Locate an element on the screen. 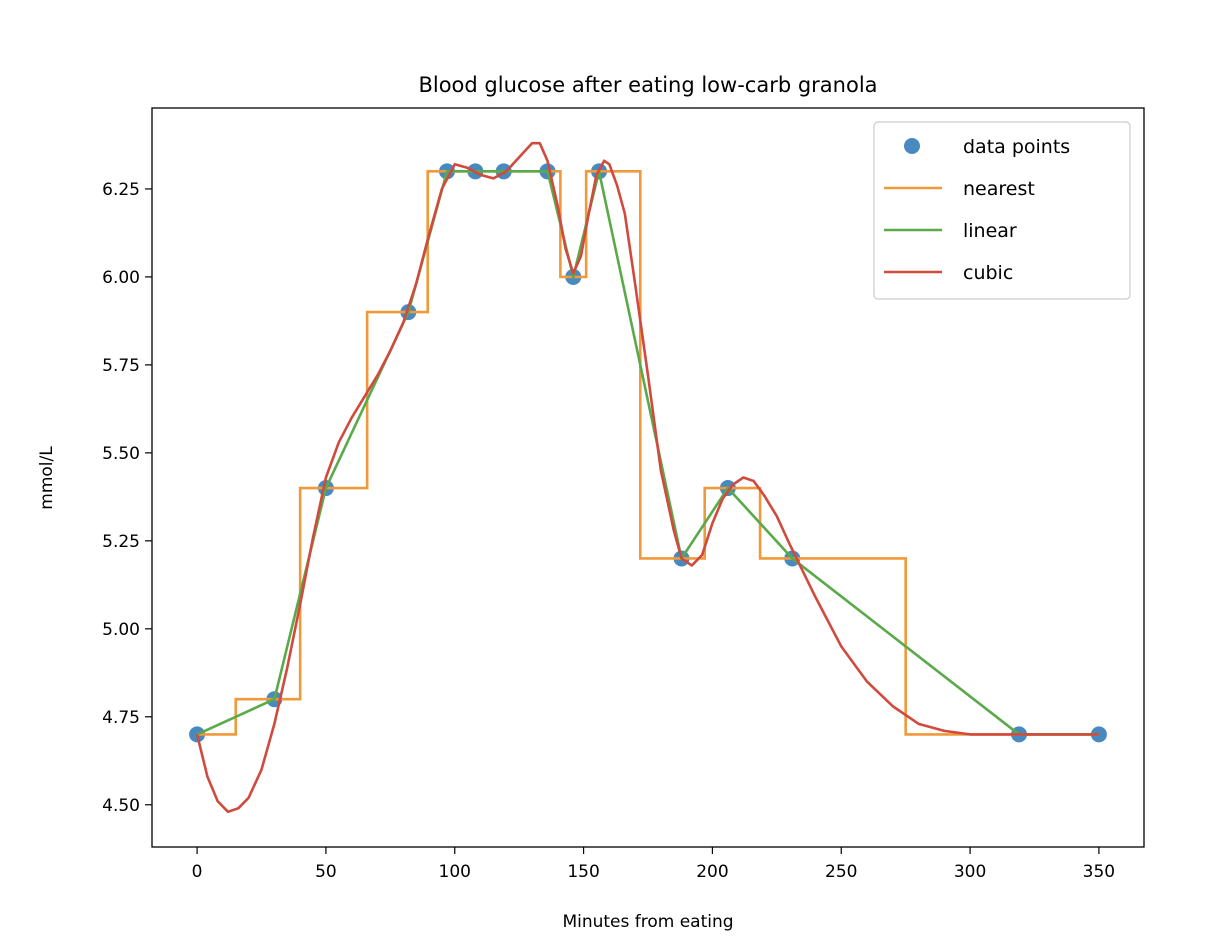  y-tick-label: 5.25 is located at coordinates (121, 542).